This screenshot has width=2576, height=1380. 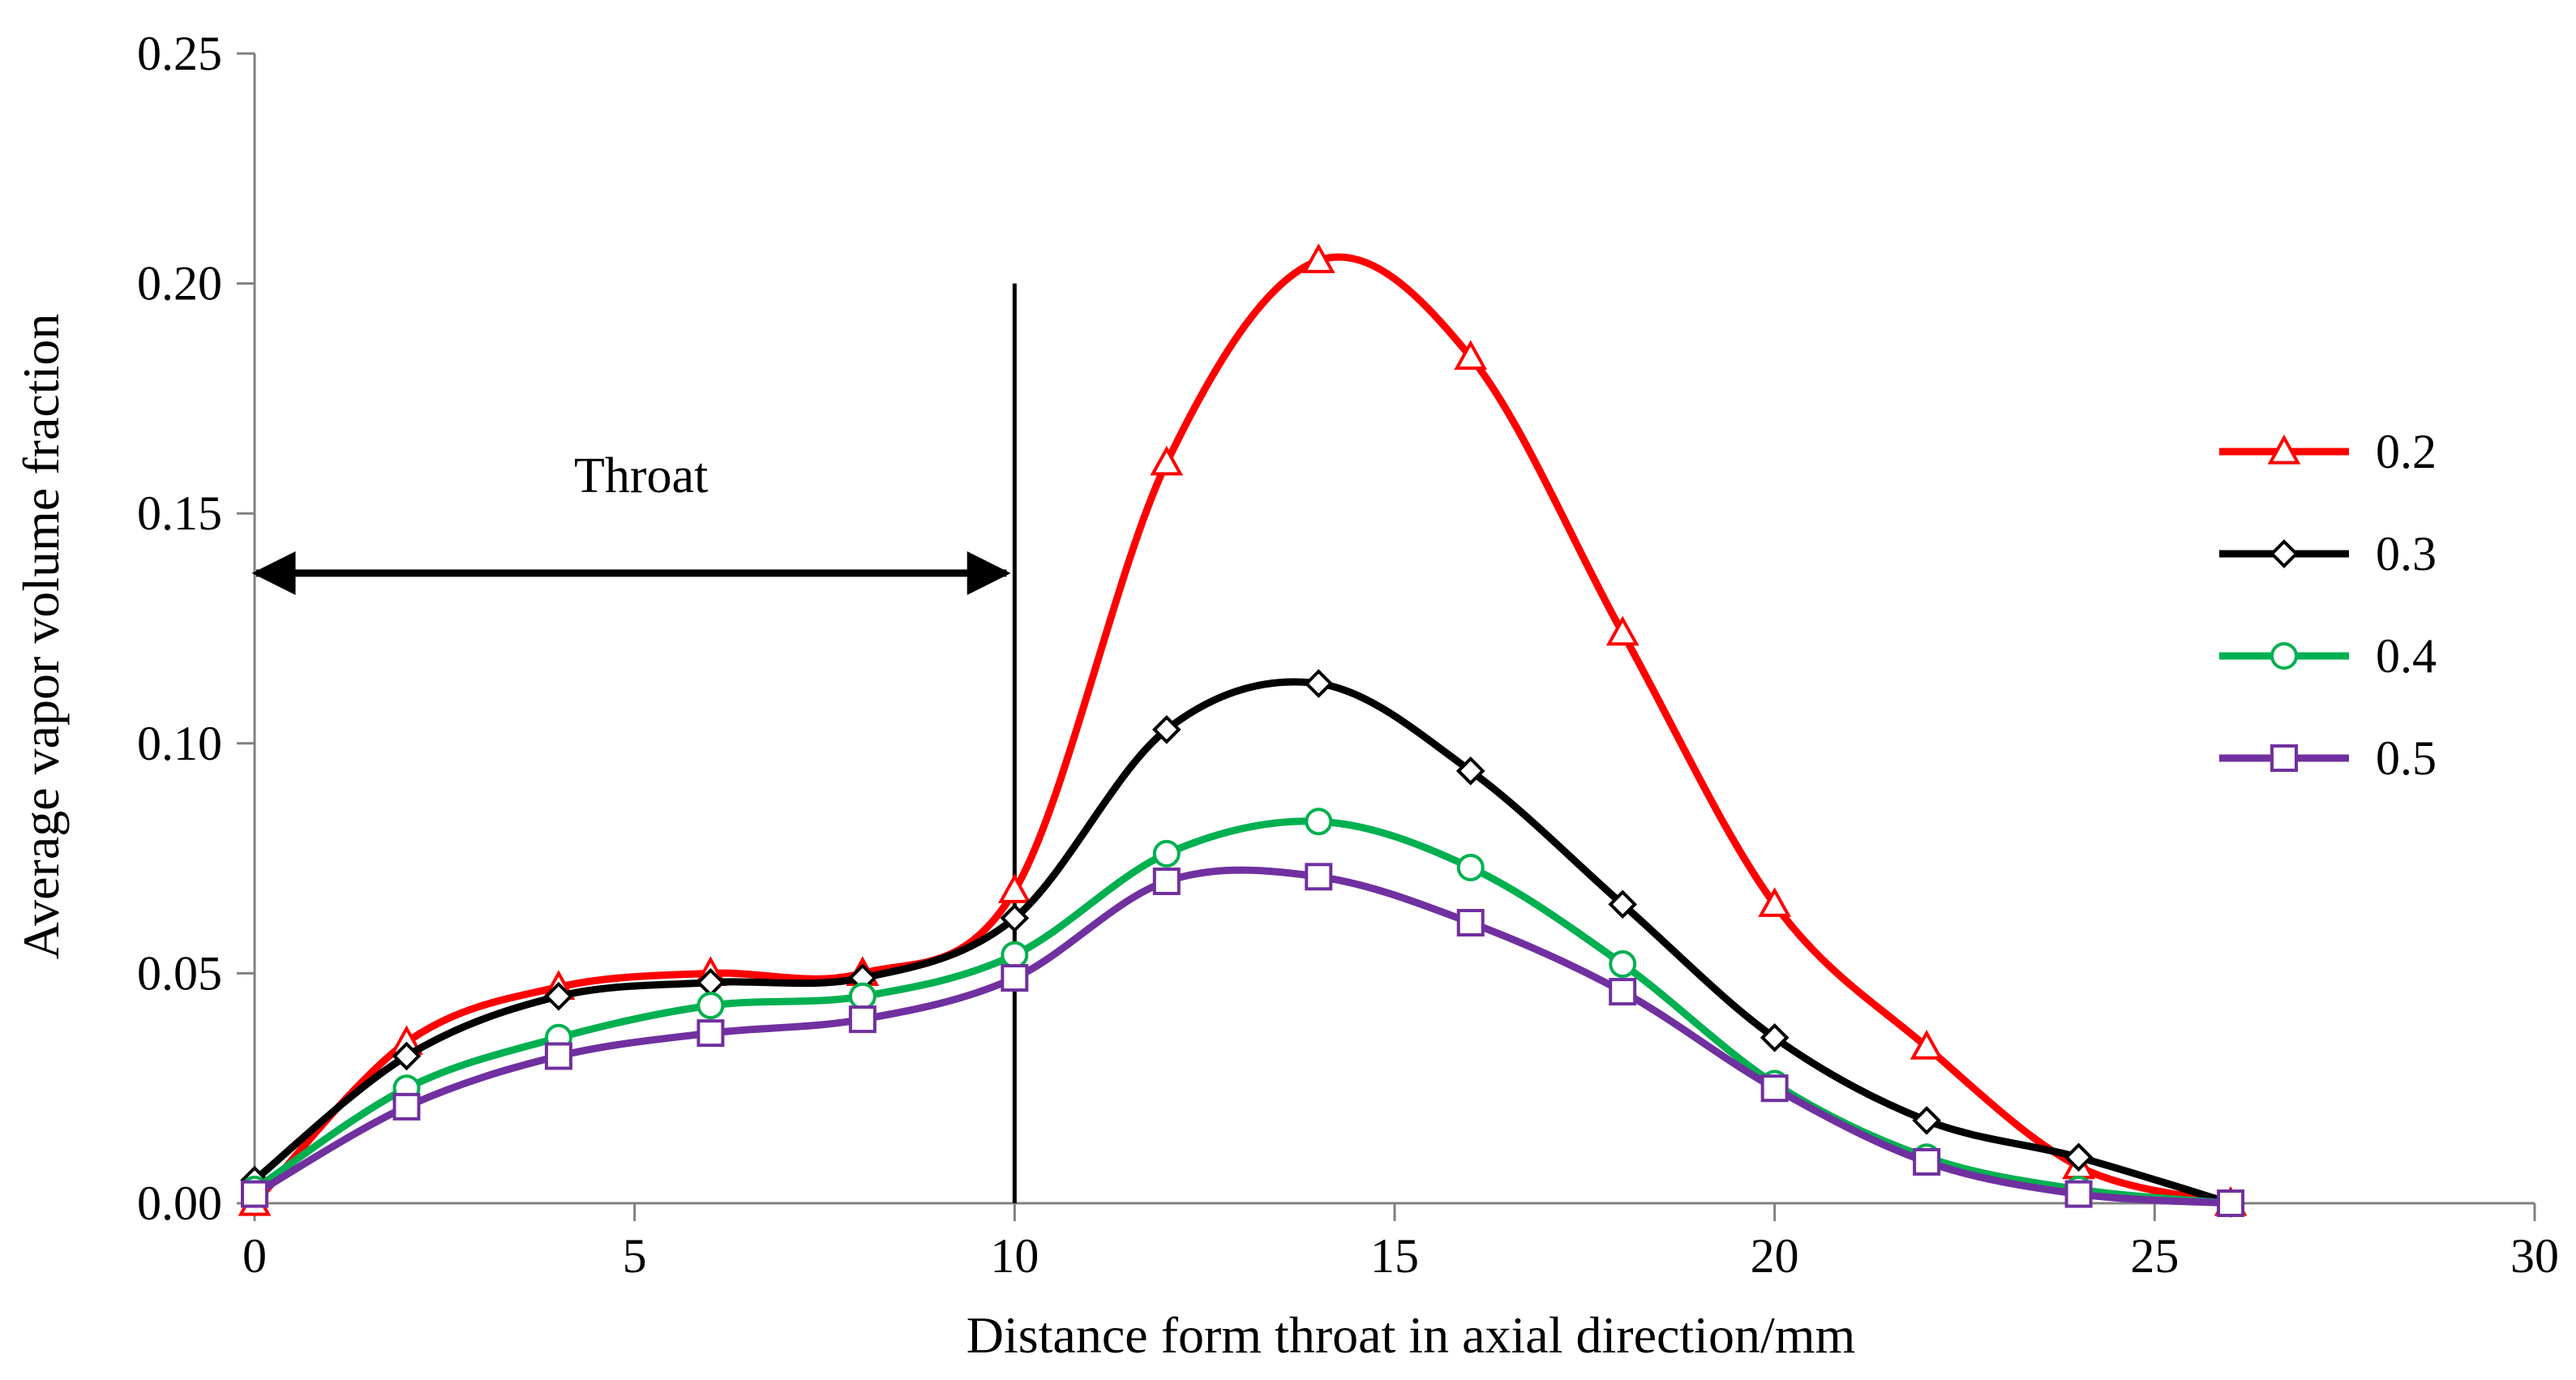 I want to click on x-tick-label: 20, so click(x=1775, y=1256).